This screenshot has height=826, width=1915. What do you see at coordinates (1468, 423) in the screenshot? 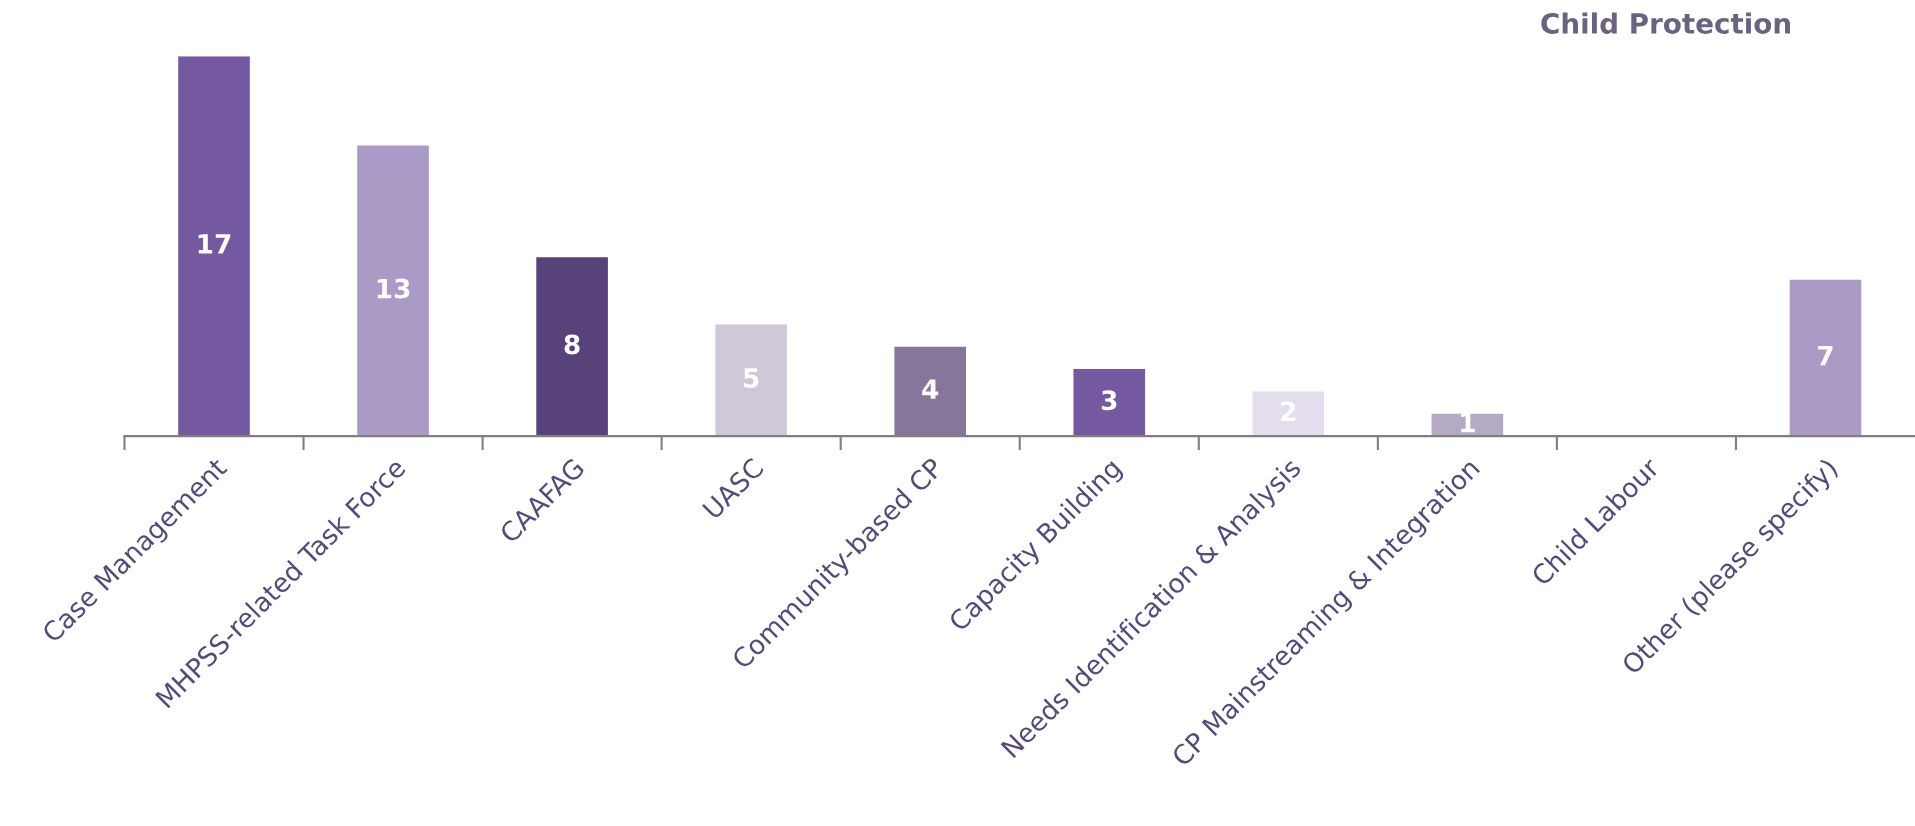
I see `data-label: 1` at bounding box center [1468, 423].